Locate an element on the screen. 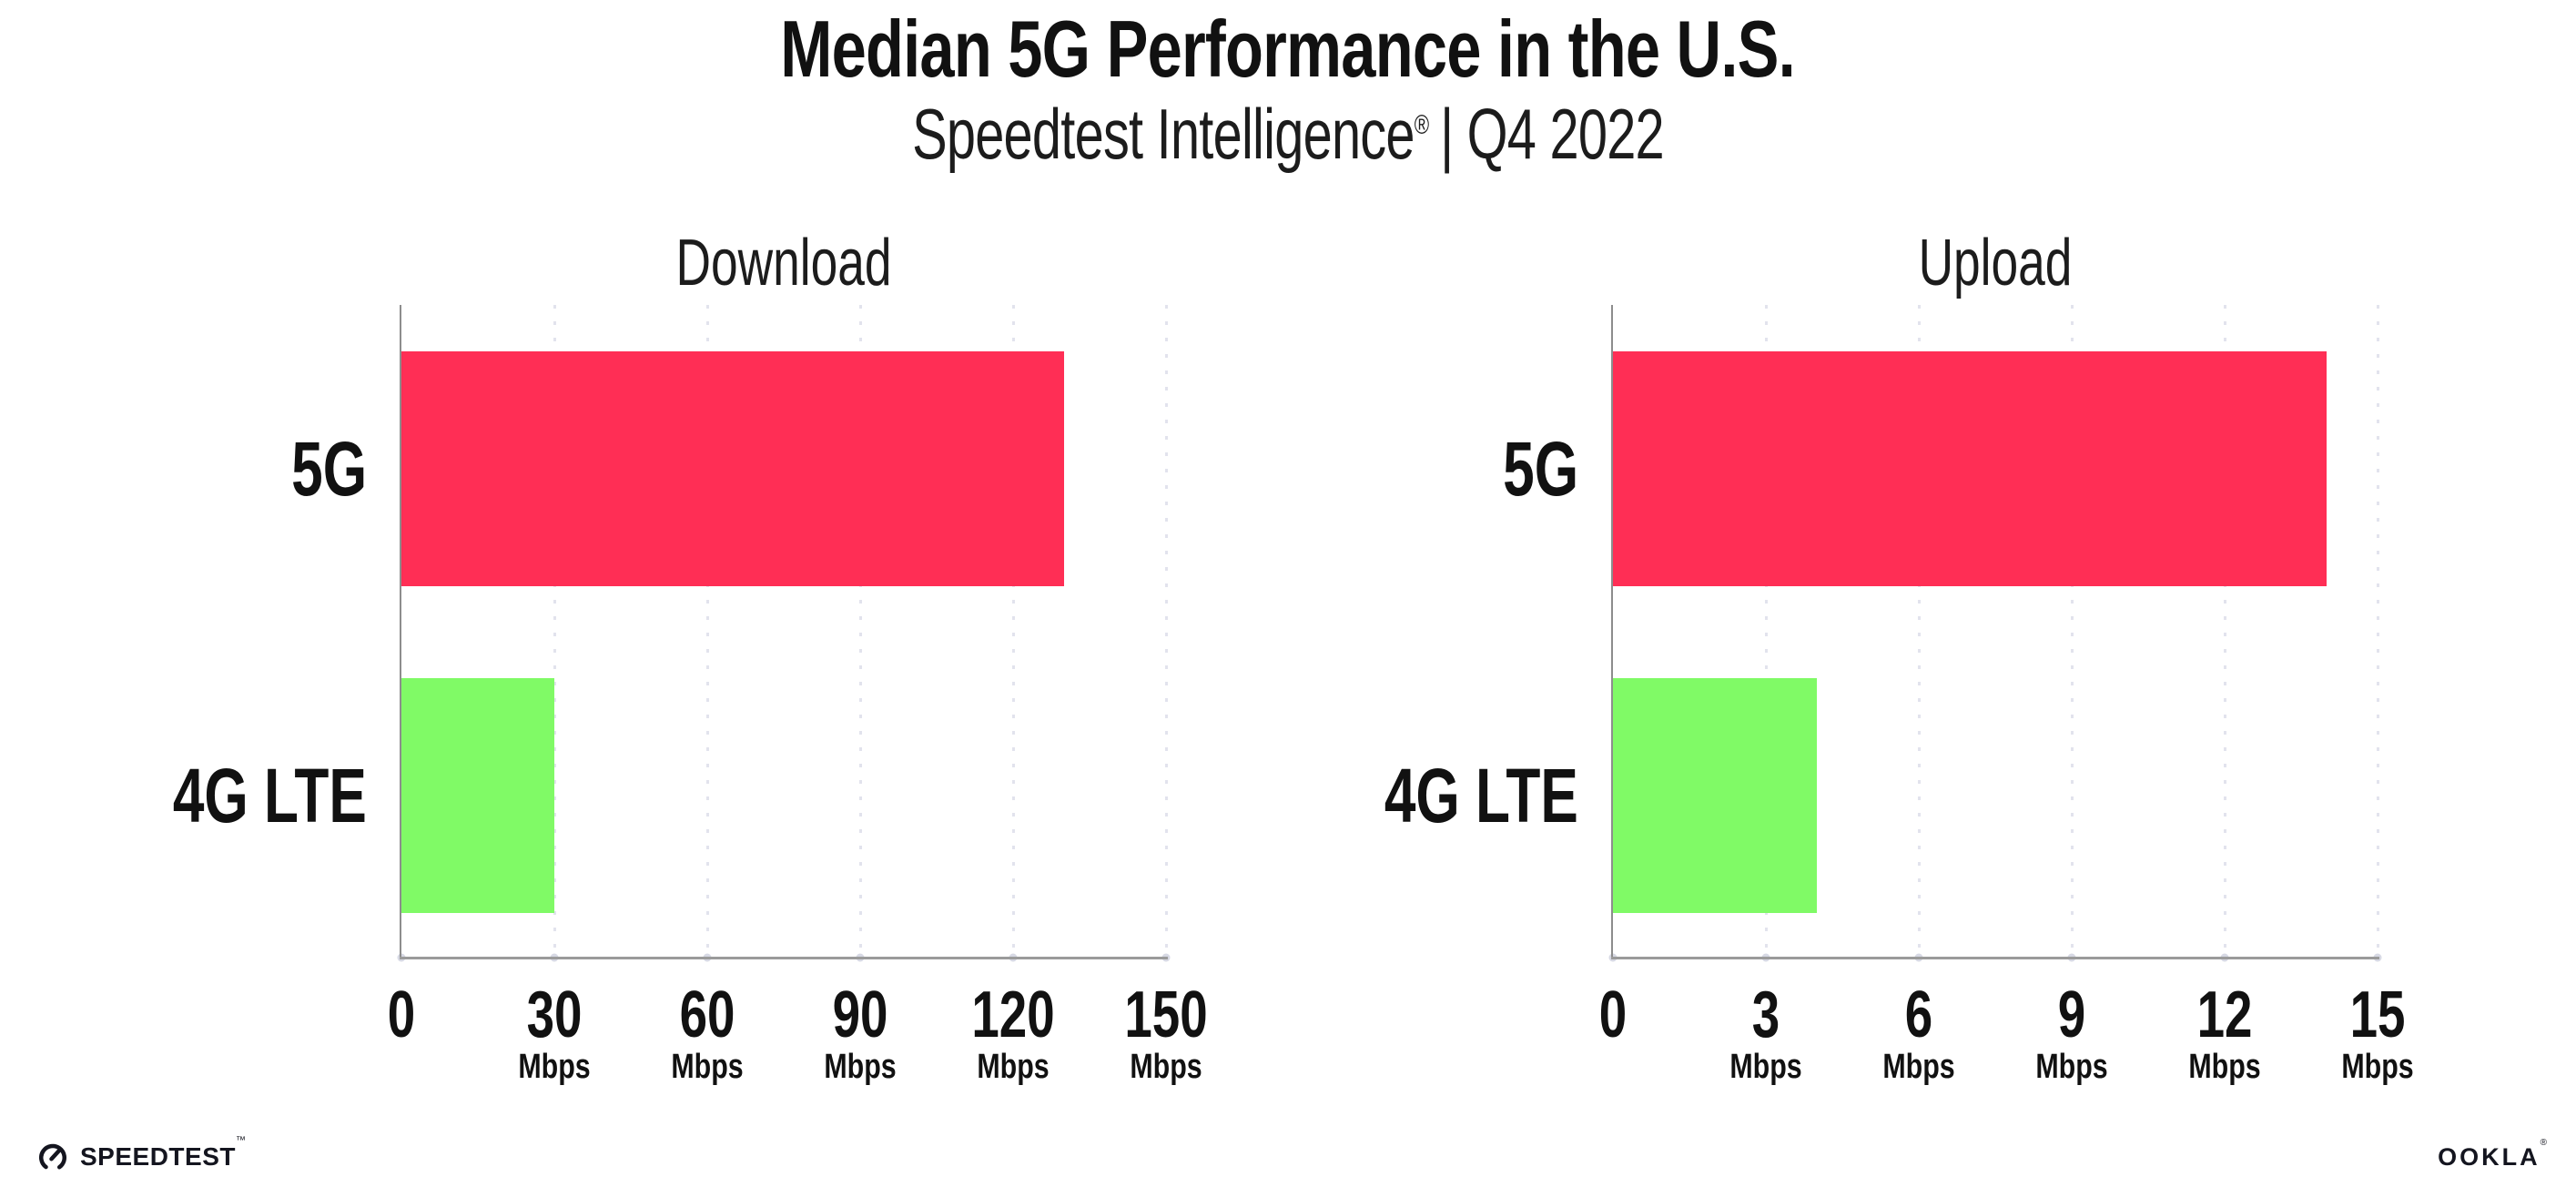  speedtest-tm-mark: ™ is located at coordinates (240, 1140).